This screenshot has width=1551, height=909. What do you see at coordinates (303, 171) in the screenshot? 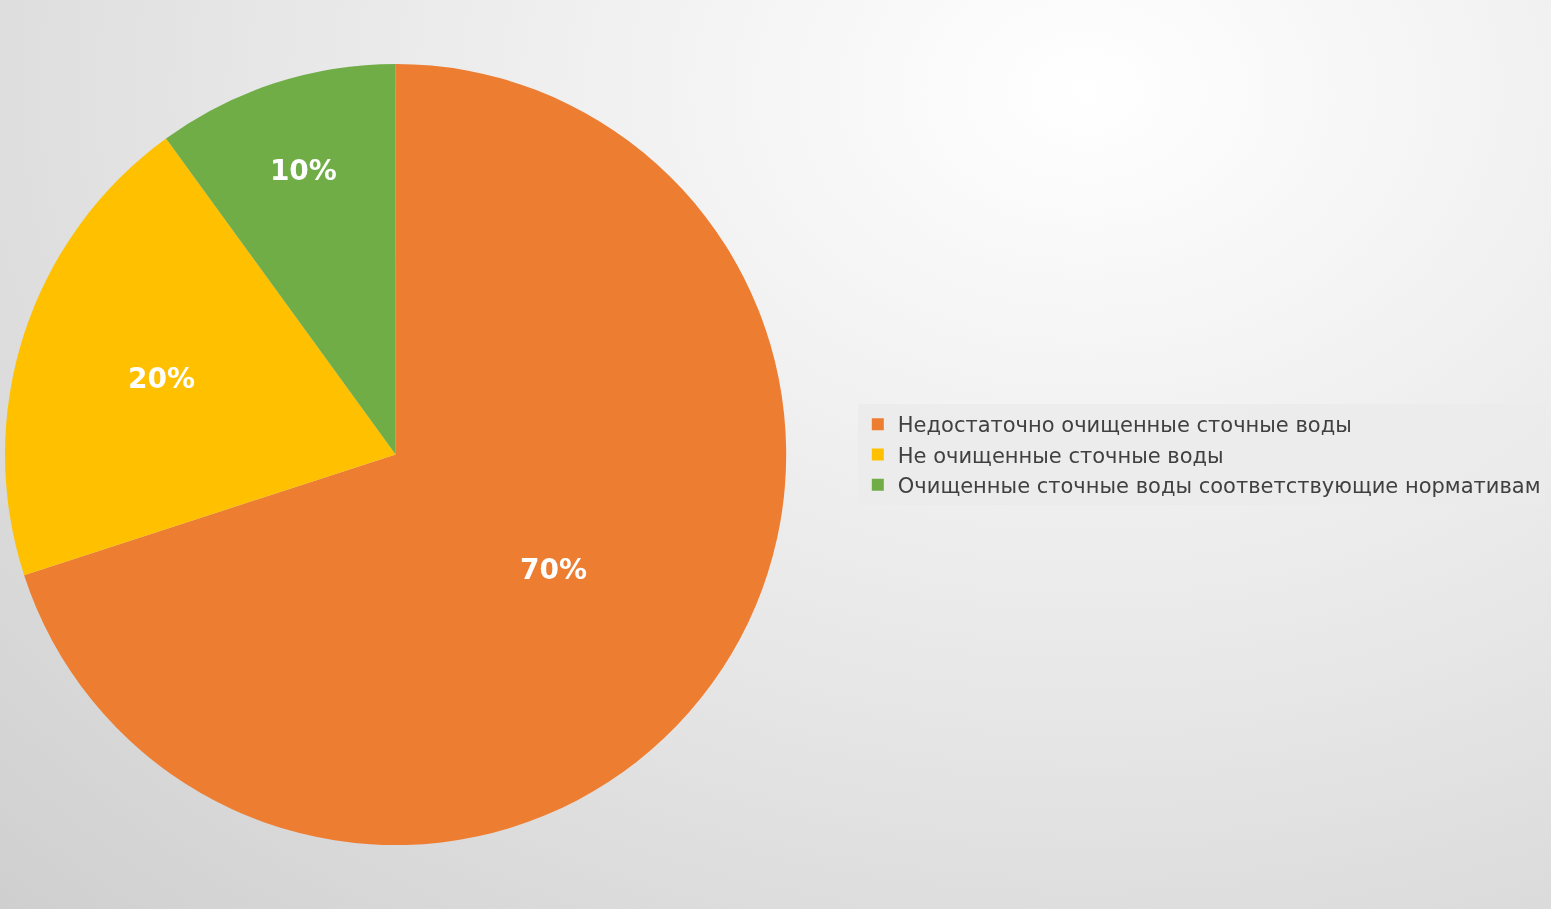
I see `data-label: 10%` at bounding box center [303, 171].